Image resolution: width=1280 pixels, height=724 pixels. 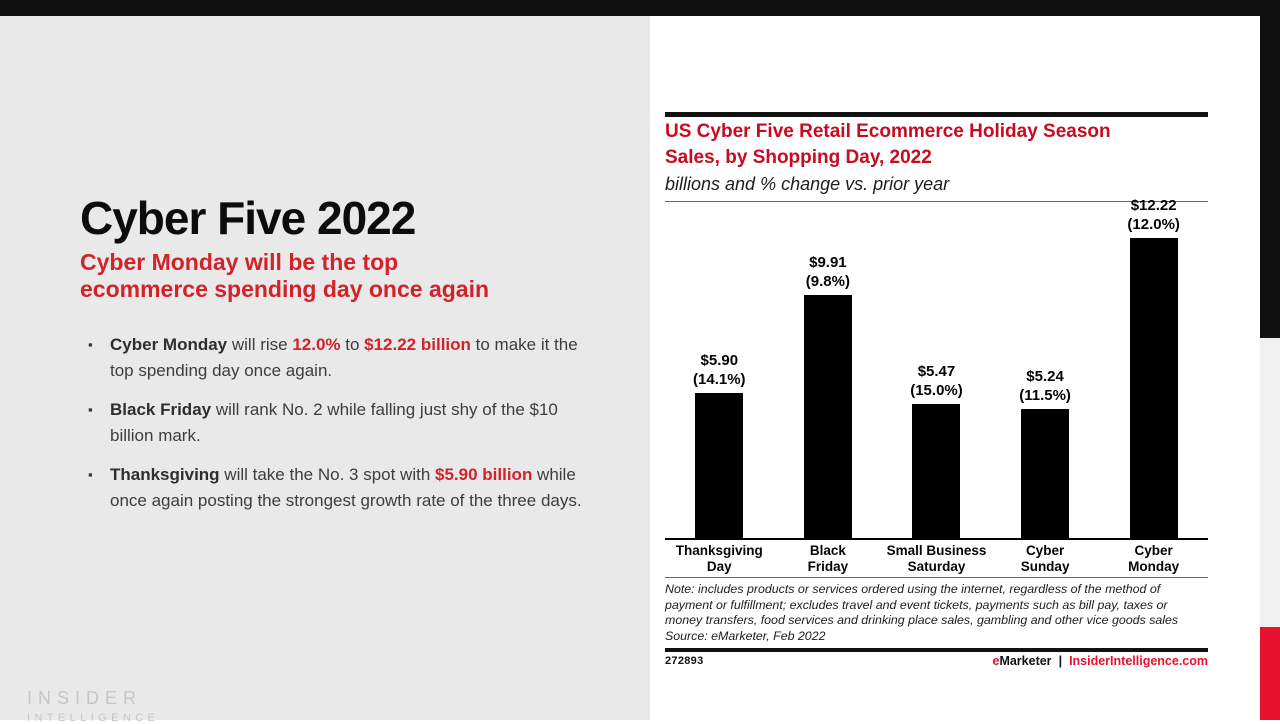 I want to click on brand-line: eMarketer | InsiderIntelligence.com, so click(x=1100, y=661).